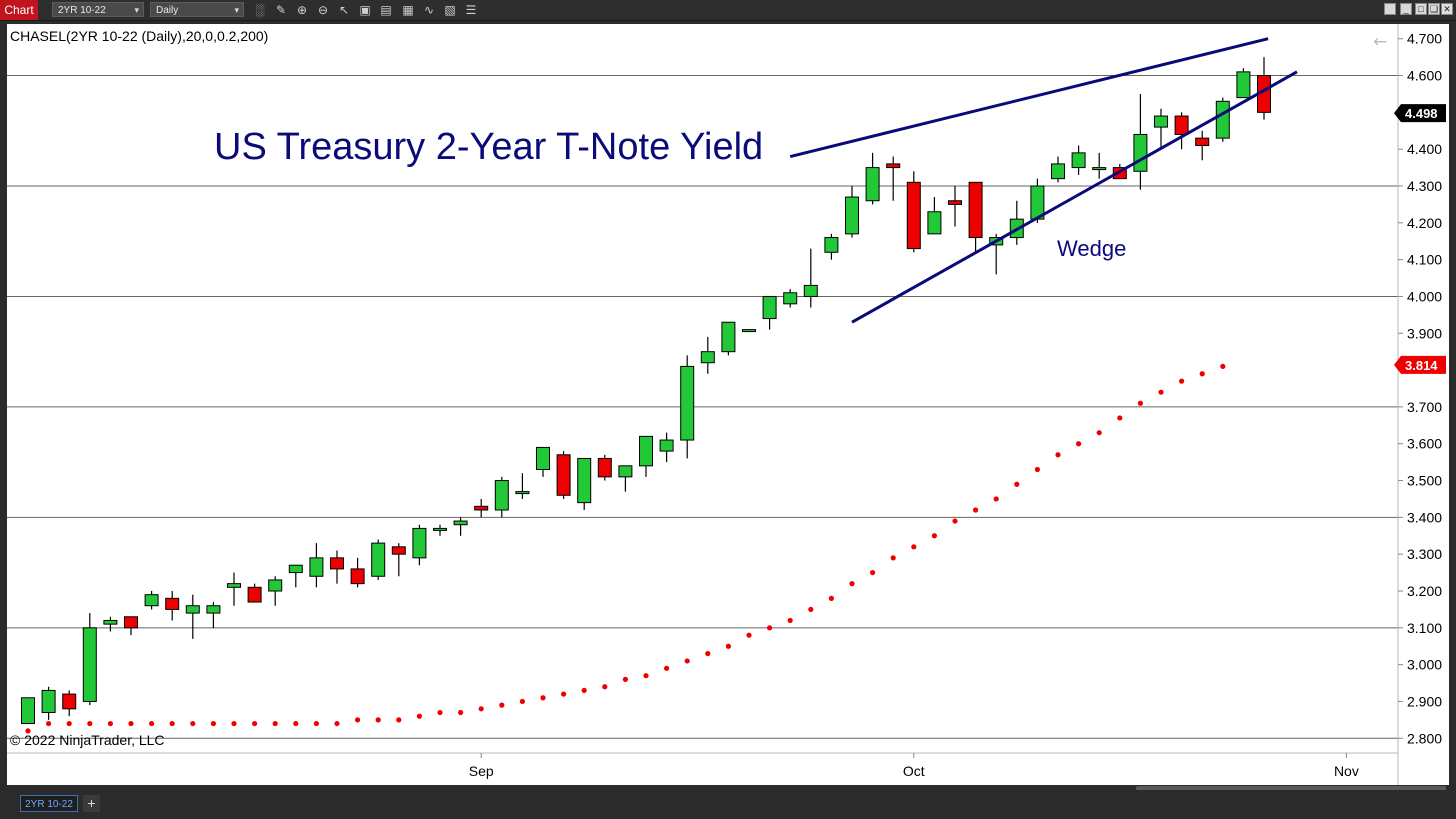  I want to click on sar-value-marker: 3.814, so click(1420, 364).